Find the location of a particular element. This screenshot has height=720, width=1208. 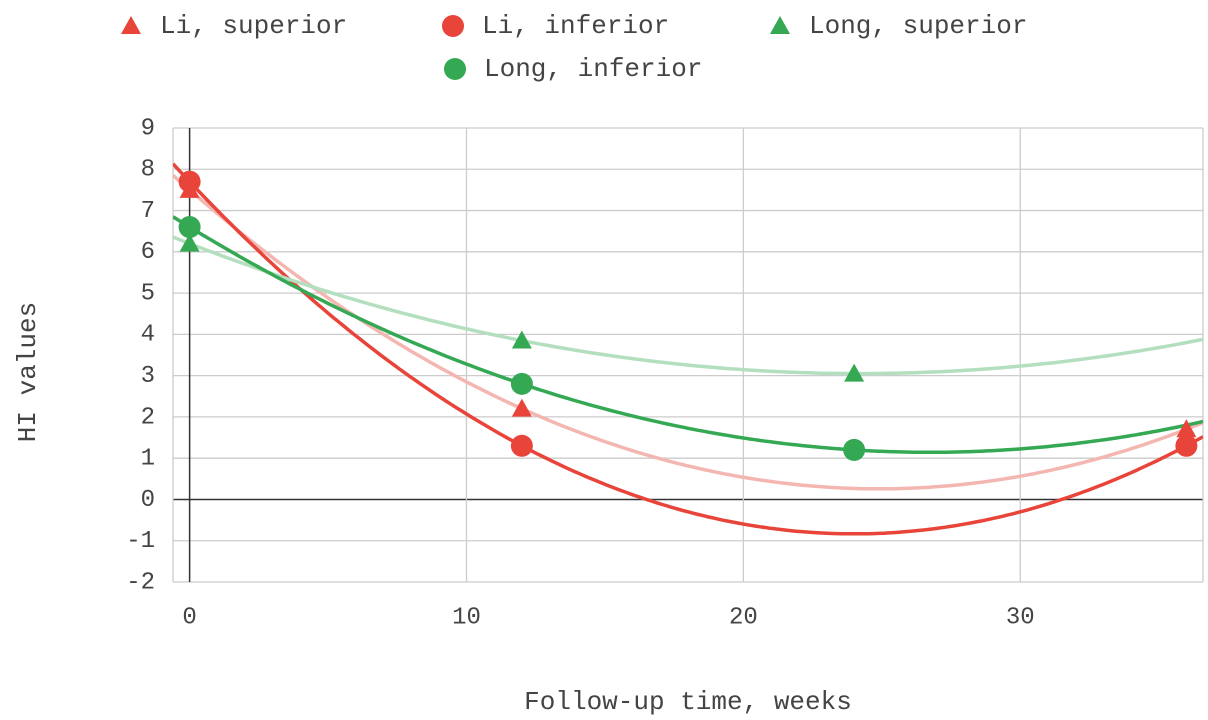

x-axis-title: Follow-up time, weeks is located at coordinates (688, 702).